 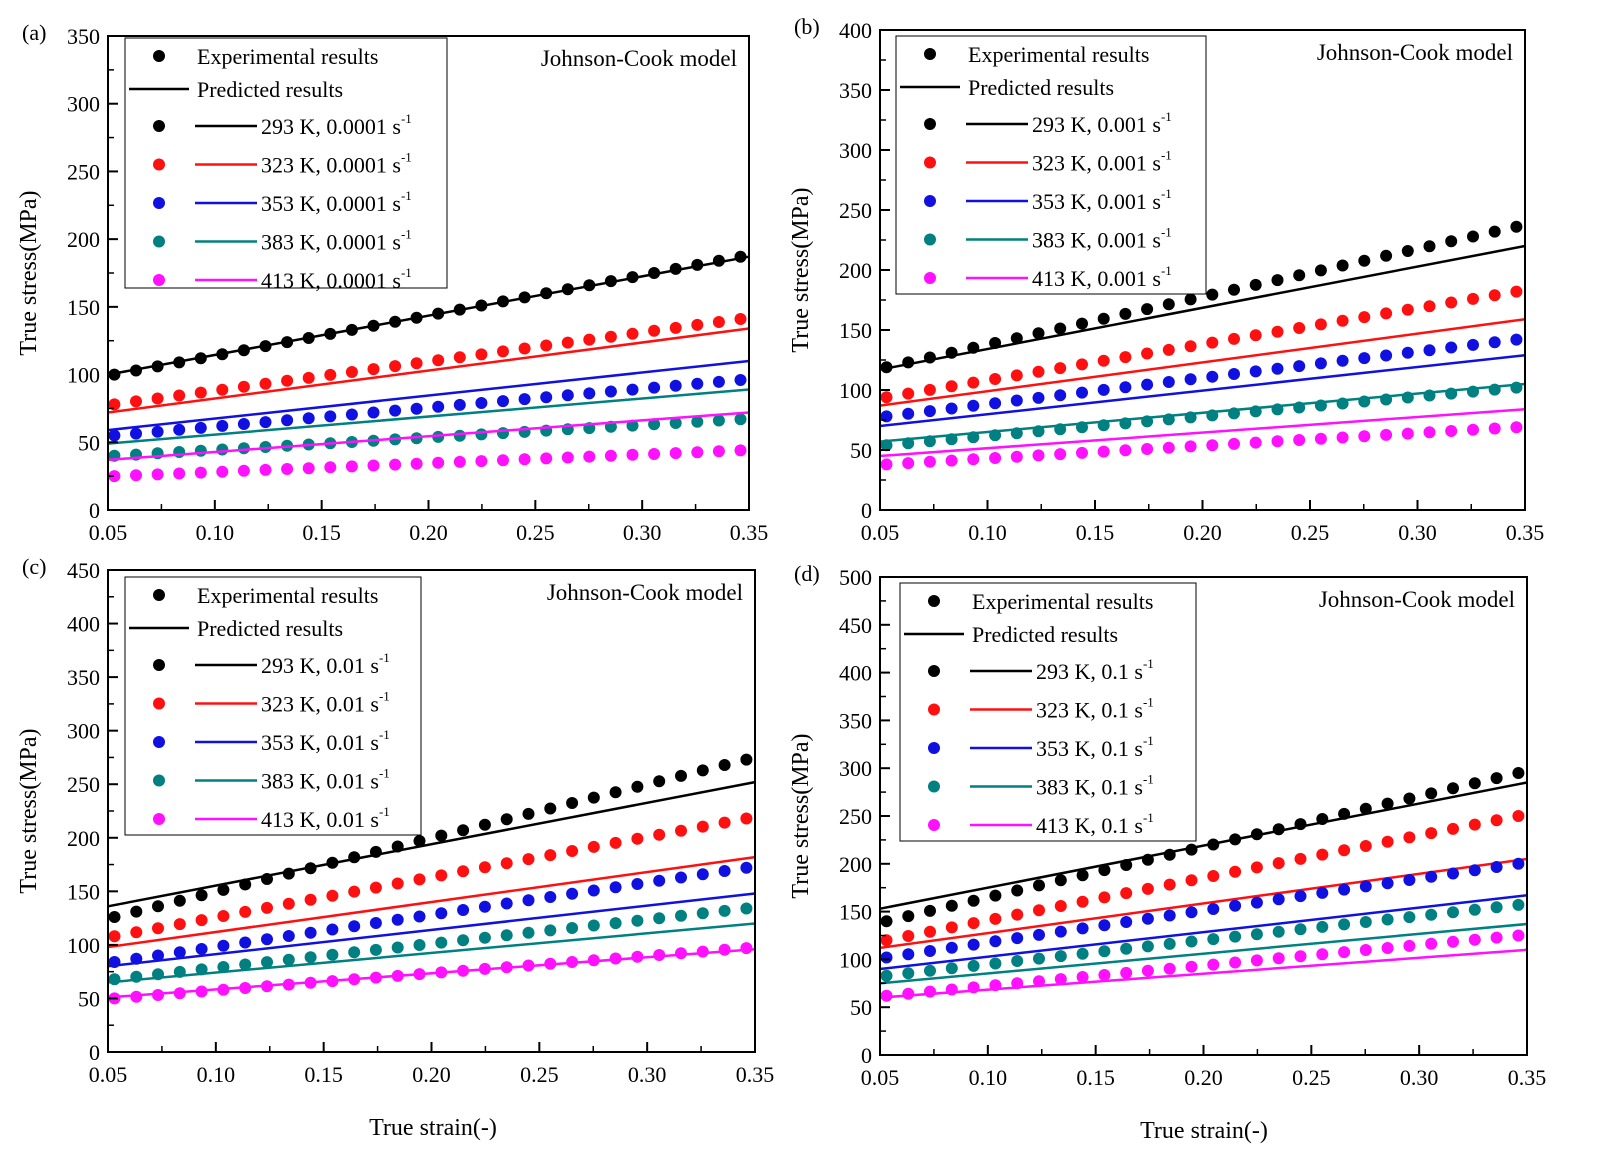 What do you see at coordinates (83, 570) in the screenshot?
I see `y-tick-label: 450` at bounding box center [83, 570].